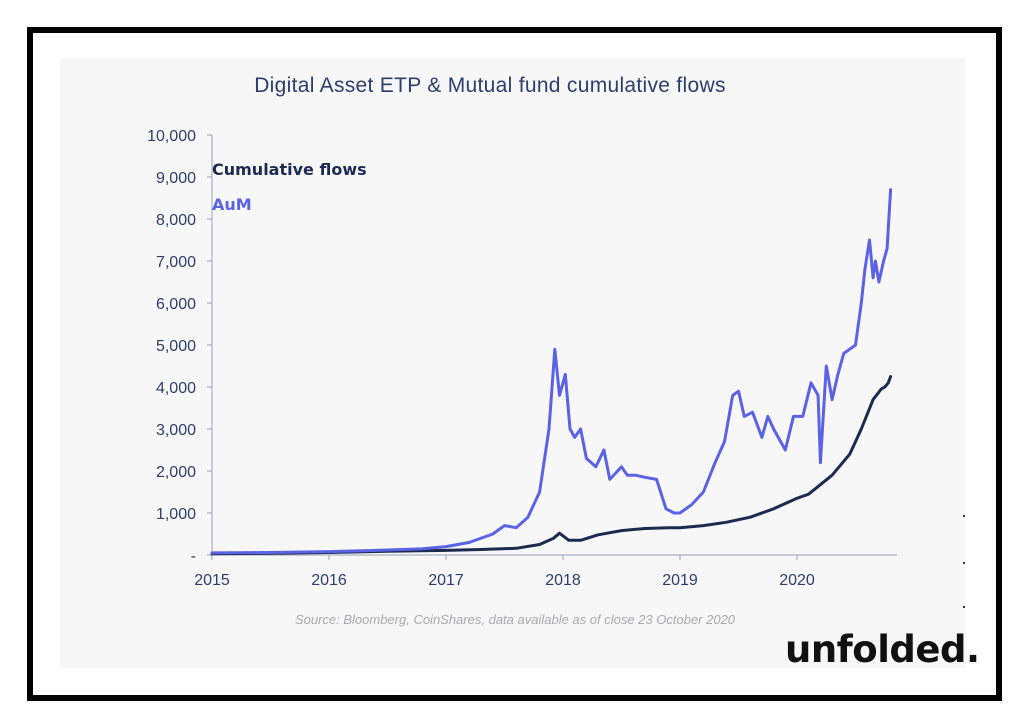  I want to click on x-axis: 2015 2016 2017 2018 2019 2020, so click(545, 571).